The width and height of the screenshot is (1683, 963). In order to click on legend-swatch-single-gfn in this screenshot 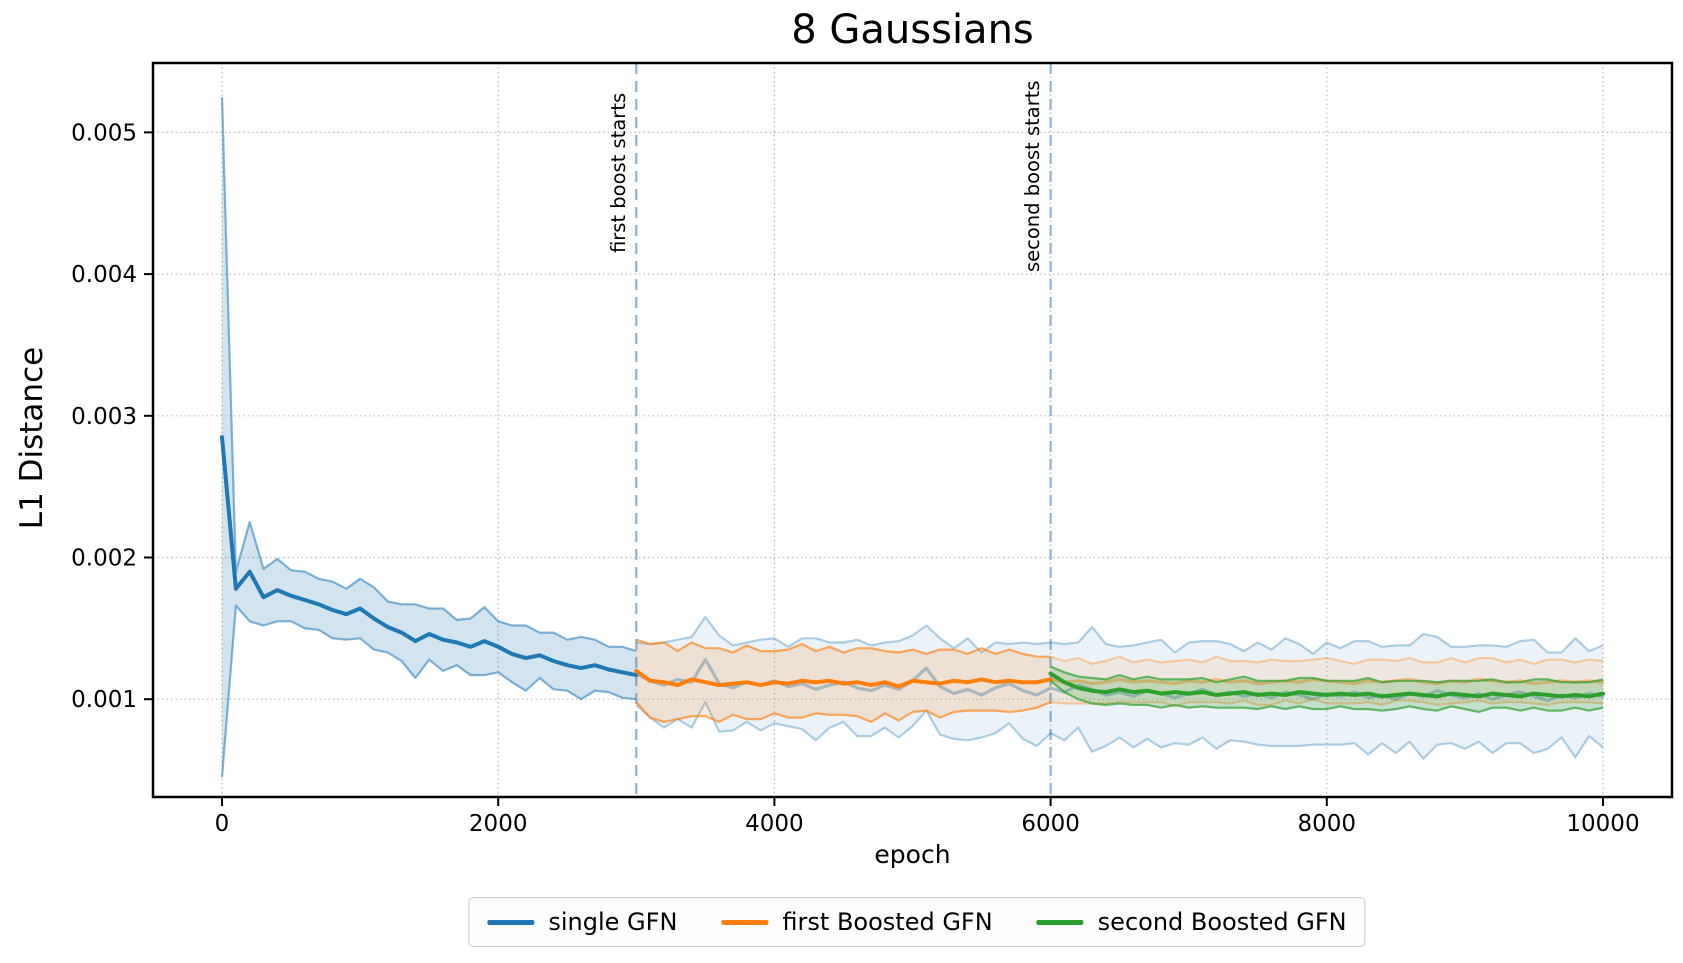, I will do `click(511, 922)`.